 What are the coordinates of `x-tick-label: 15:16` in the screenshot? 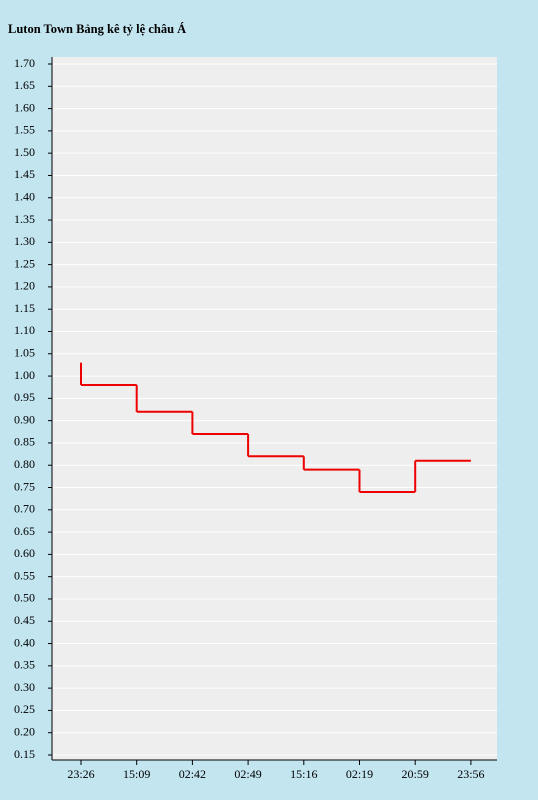 It's located at (303, 774).